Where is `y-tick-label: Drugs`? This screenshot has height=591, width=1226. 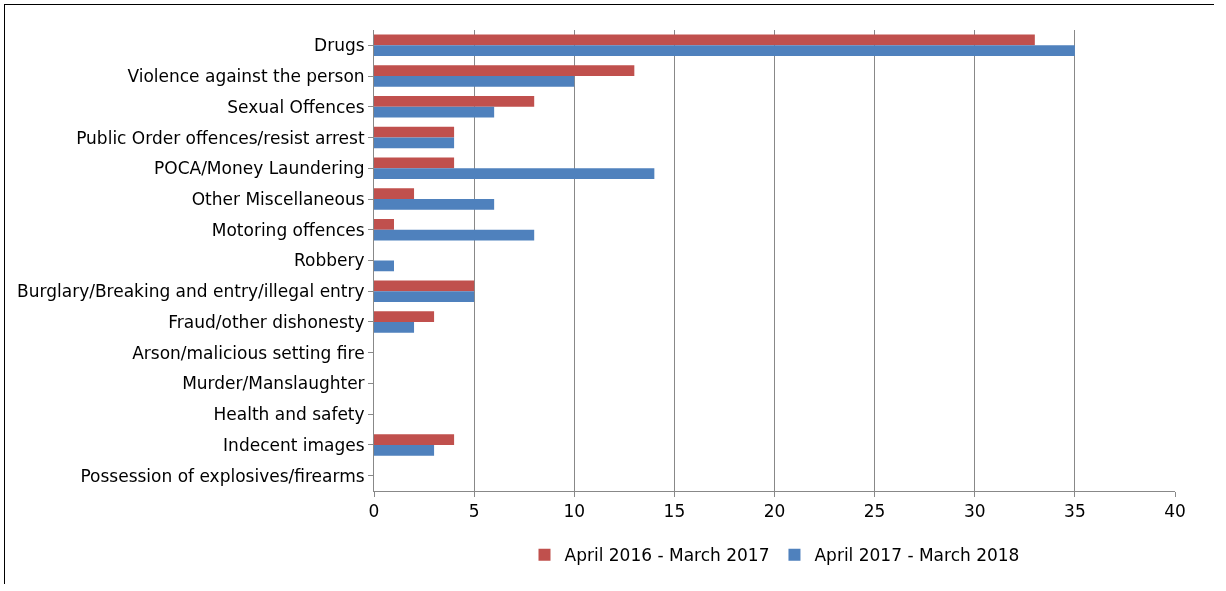 y-tick-label: Drugs is located at coordinates (339, 45).